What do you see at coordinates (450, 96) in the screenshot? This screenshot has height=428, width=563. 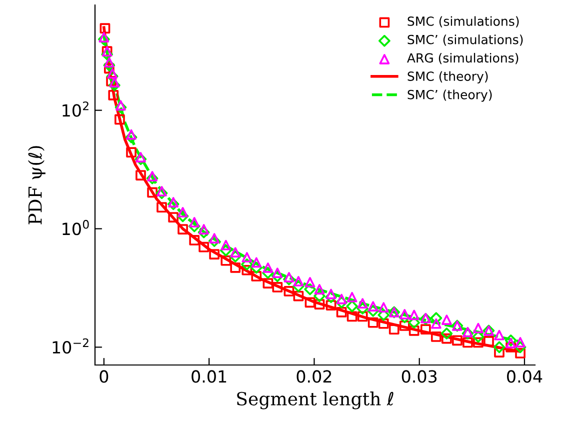 I see `legend-label: SMC’ (theory)` at bounding box center [450, 96].